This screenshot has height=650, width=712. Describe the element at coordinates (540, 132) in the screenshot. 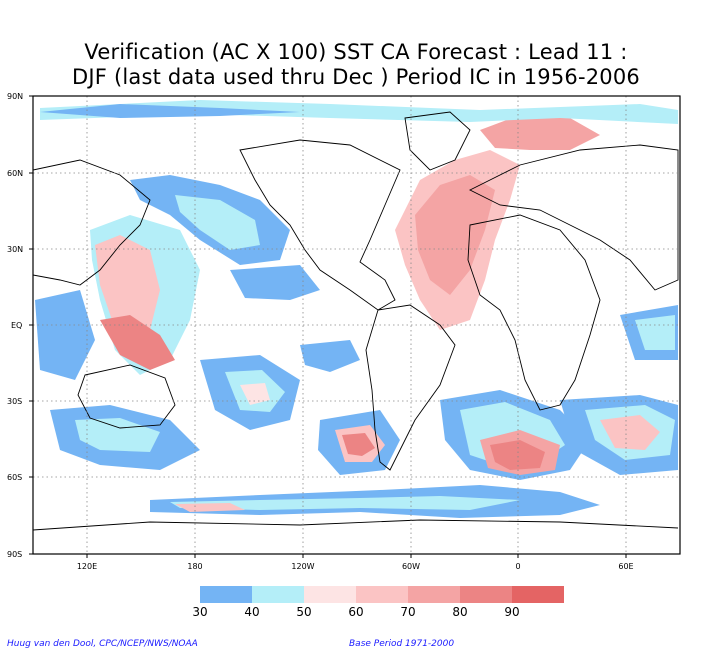

I see `contour-arctic-atlantic` at that location.